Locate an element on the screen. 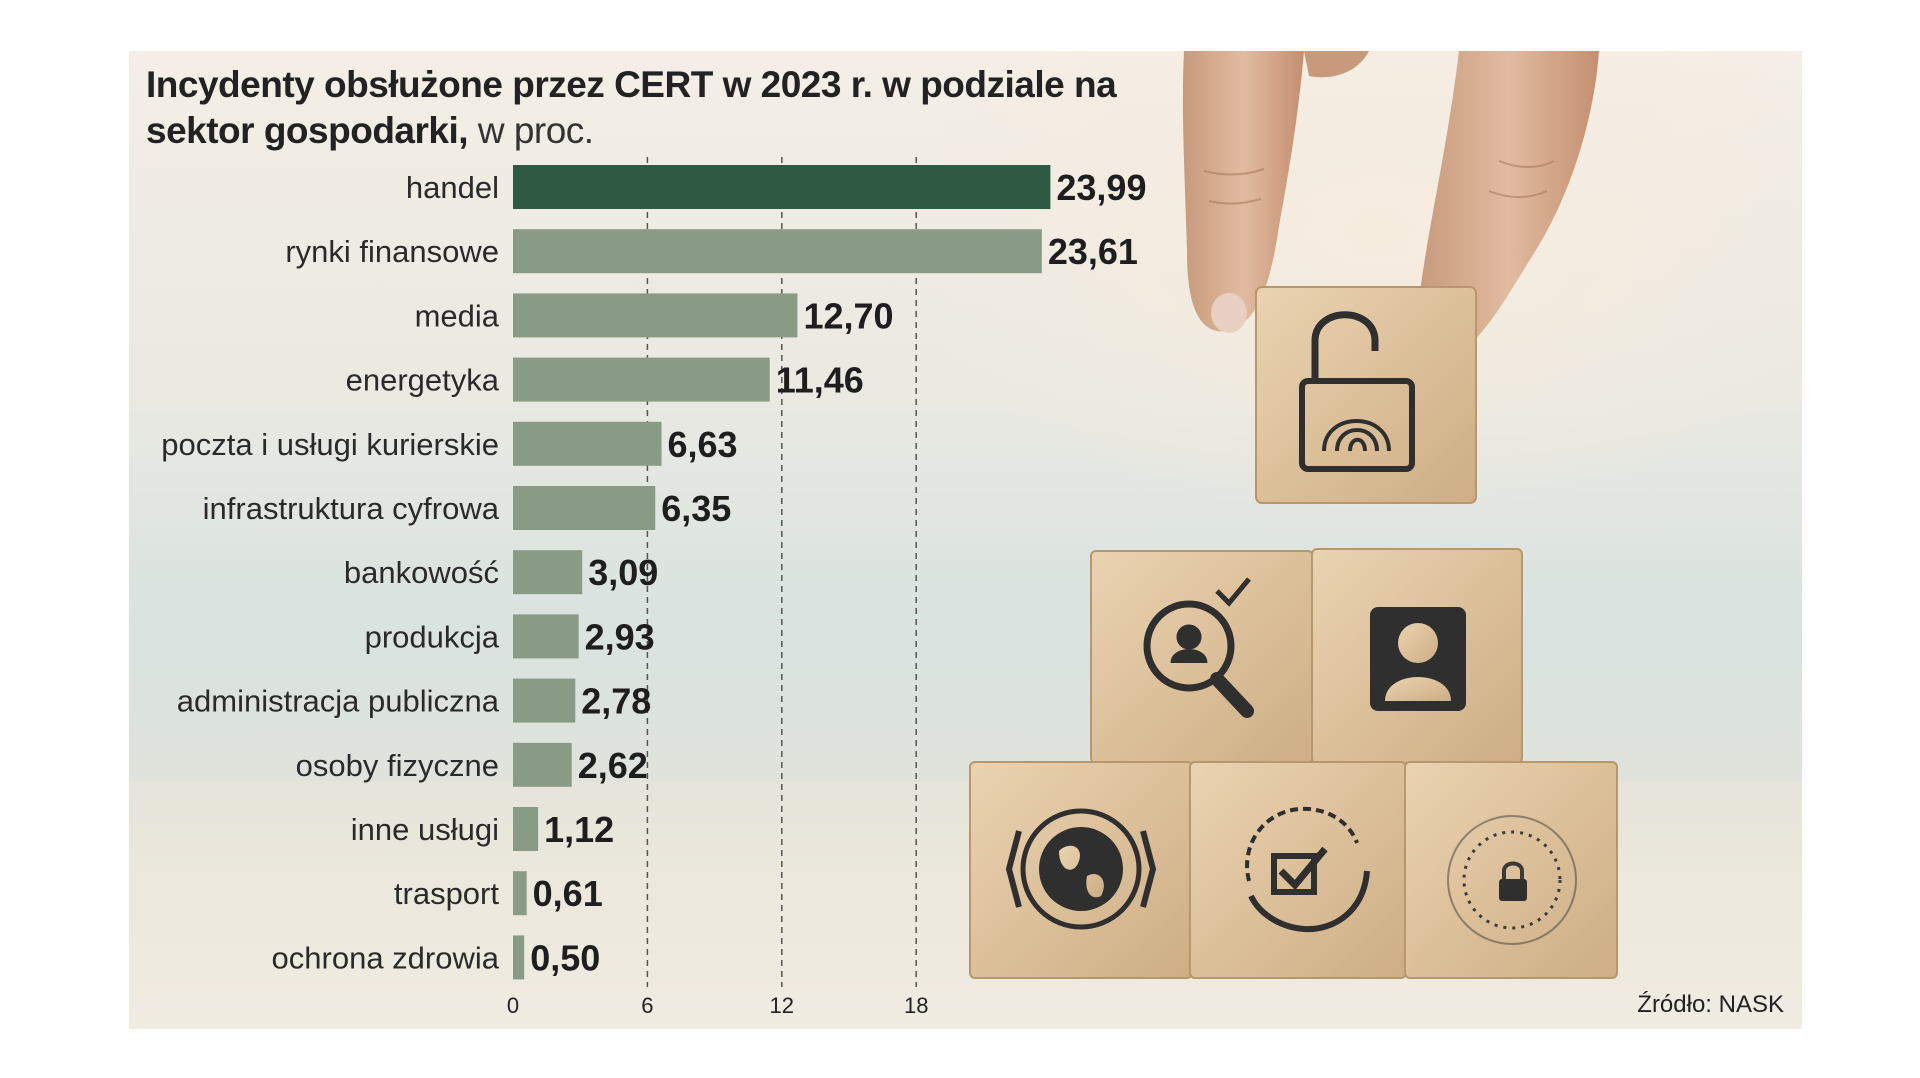 The image size is (1920, 1078). category-label: produkcja is located at coordinates (432, 636).